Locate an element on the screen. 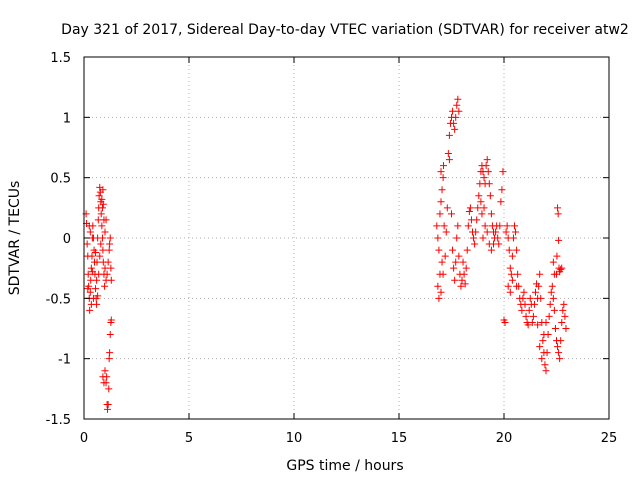 The height and width of the screenshot is (480, 640). y-tick-label: 0 is located at coordinates (67, 239).